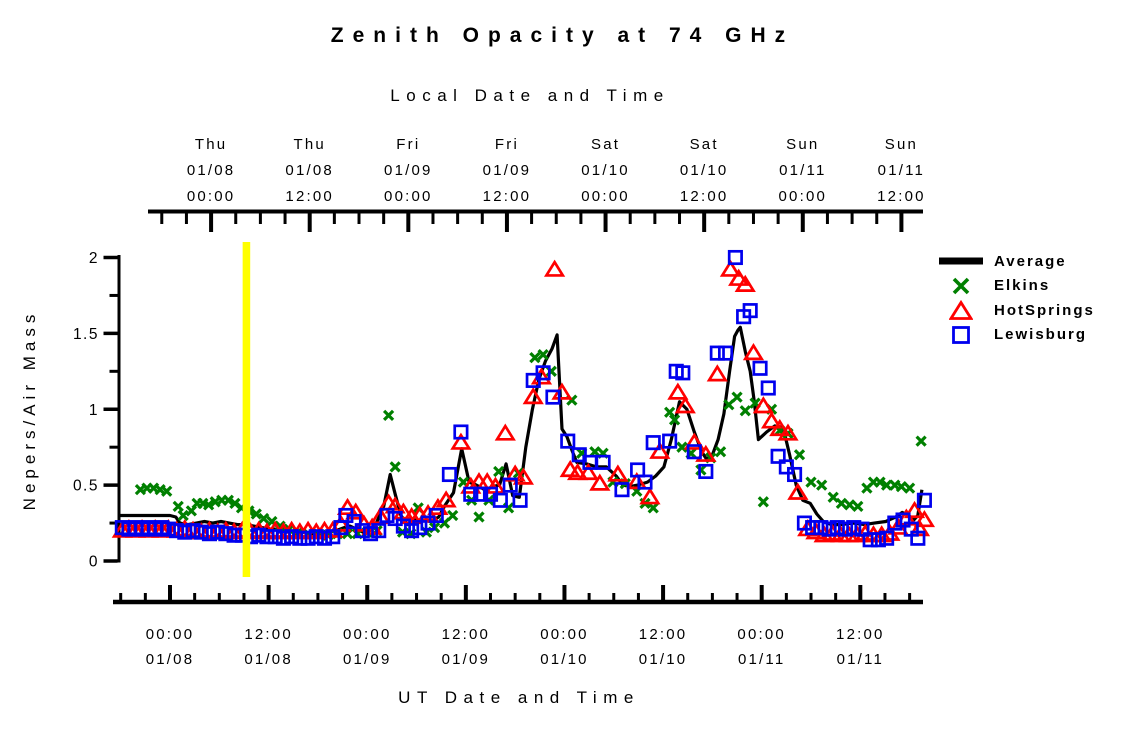 The width and height of the screenshot is (1125, 731). Describe the element at coordinates (961, 310) in the screenshot. I see `triangle-marker-icon` at that location.